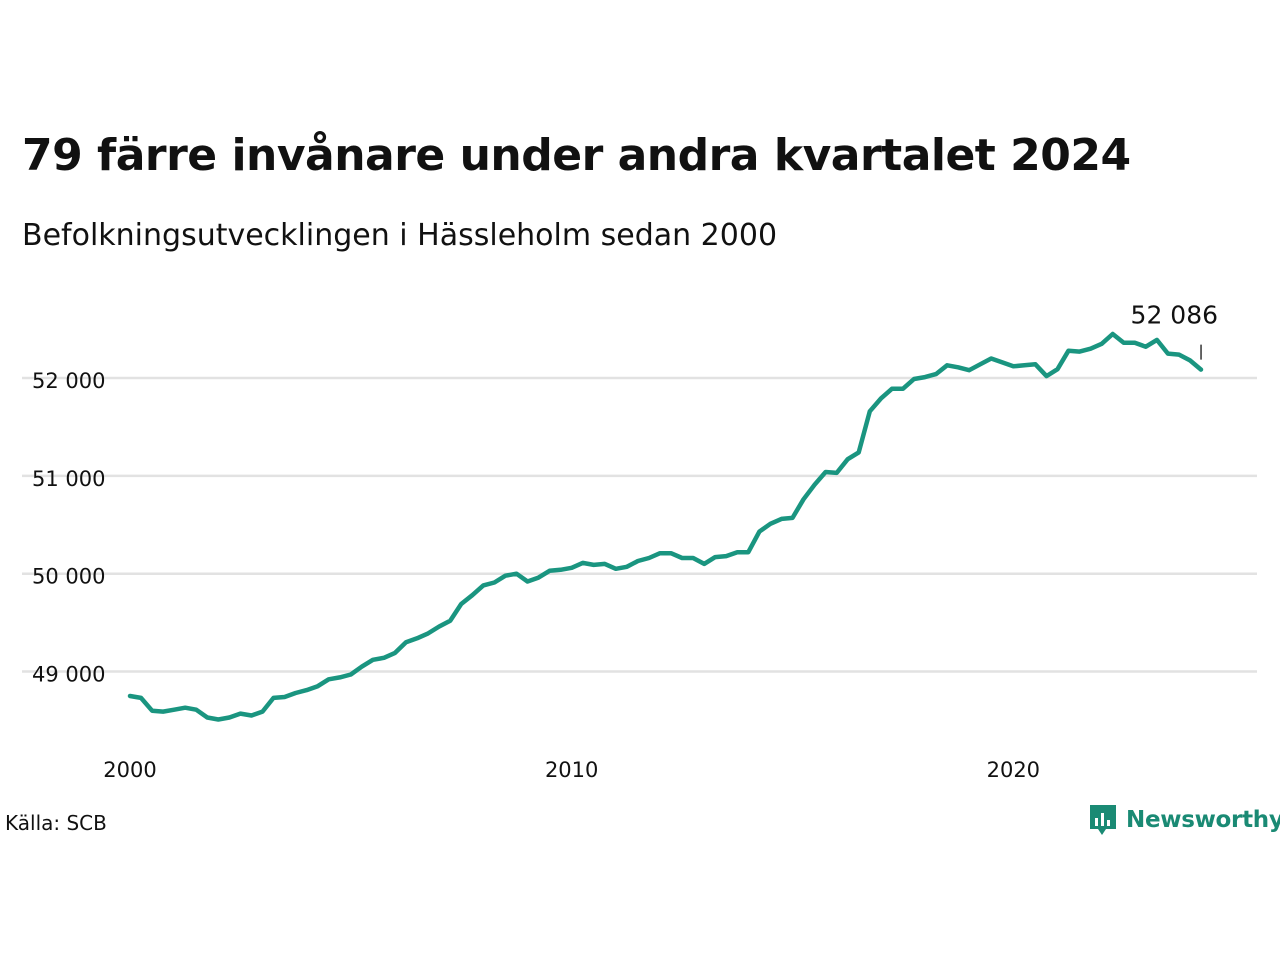  Describe the element at coordinates (68, 675) in the screenshot. I see `y-tick-label: 49 000` at that location.